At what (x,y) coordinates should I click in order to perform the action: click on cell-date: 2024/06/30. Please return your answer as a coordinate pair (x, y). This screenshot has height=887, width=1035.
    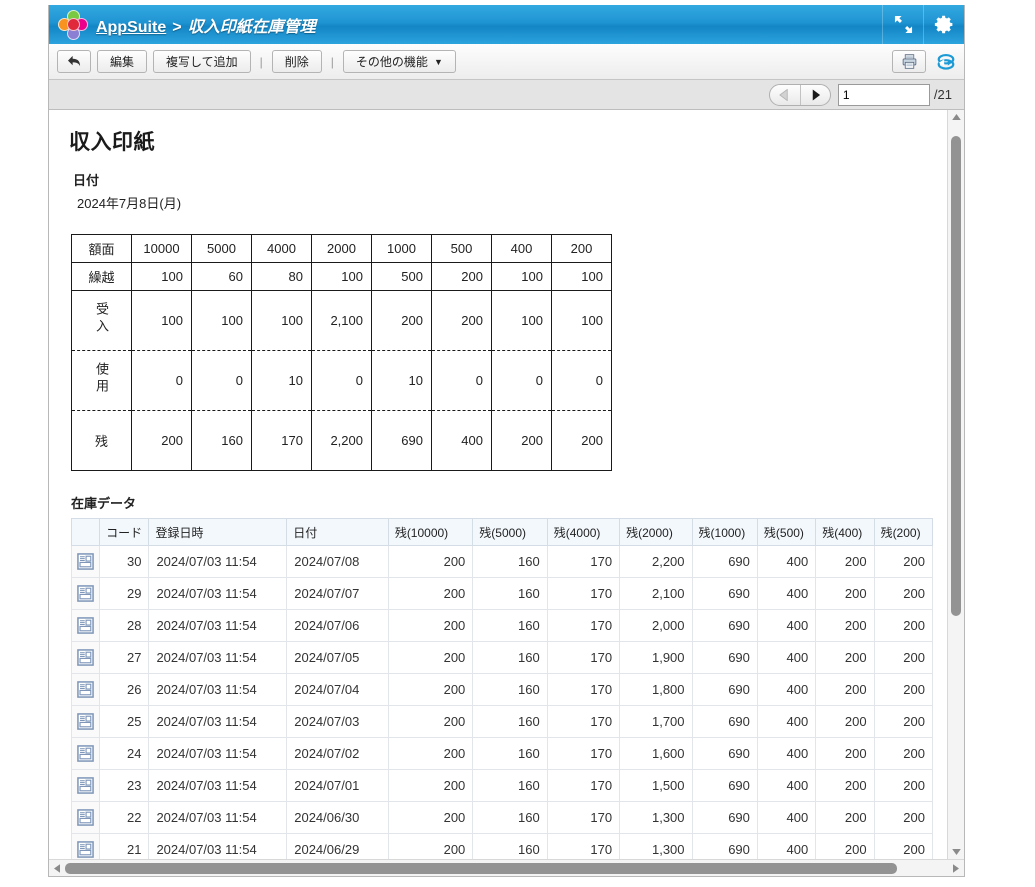
    Looking at the image, I should click on (337, 817).